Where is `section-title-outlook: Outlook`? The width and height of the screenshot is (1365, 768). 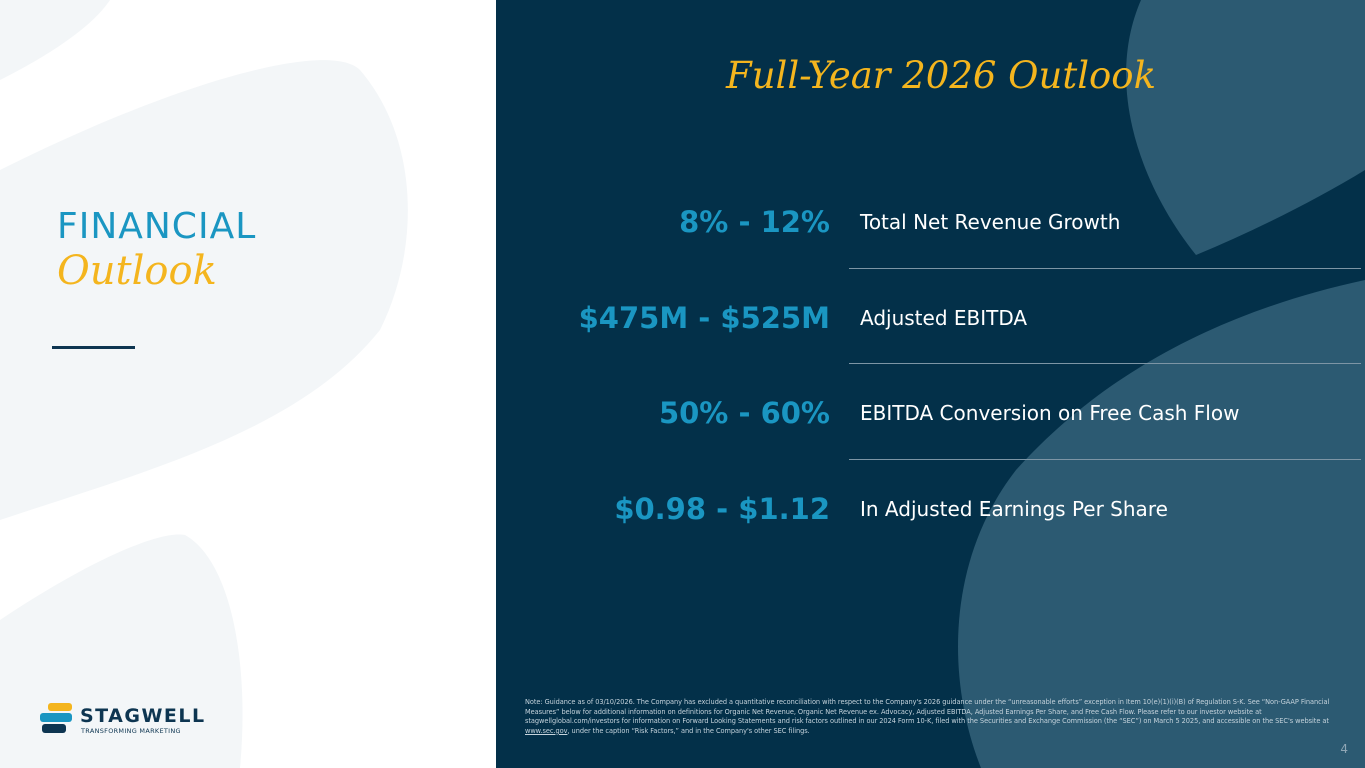 section-title-outlook: Outlook is located at coordinates (137, 271).